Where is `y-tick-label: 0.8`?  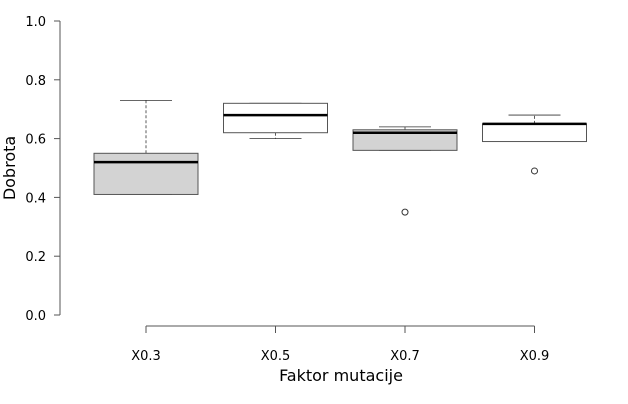 y-tick-label: 0.8 is located at coordinates (35, 81).